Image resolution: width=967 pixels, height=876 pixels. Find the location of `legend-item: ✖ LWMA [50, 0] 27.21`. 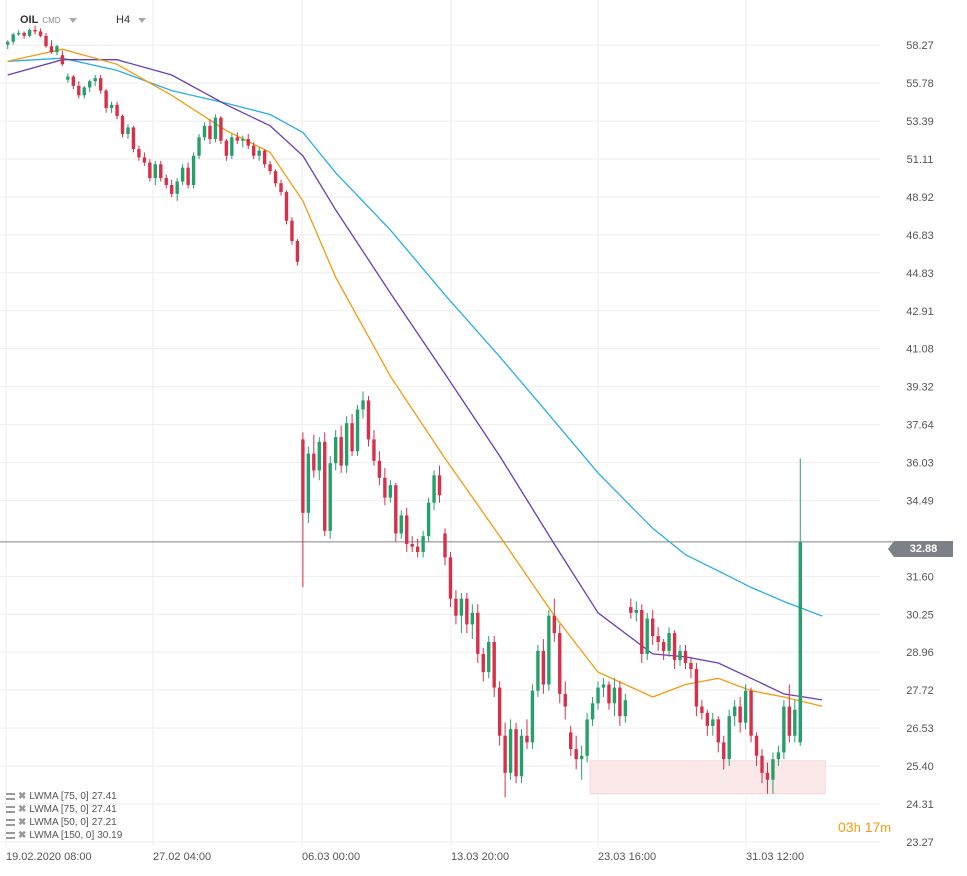

legend-item: ✖ LWMA [50, 0] 27.21 is located at coordinates (64, 822).